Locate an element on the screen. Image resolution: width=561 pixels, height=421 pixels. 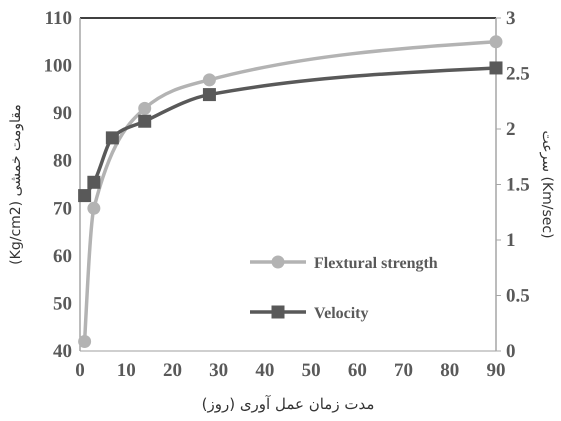
x-tick-label: 50 is located at coordinates (311, 370).